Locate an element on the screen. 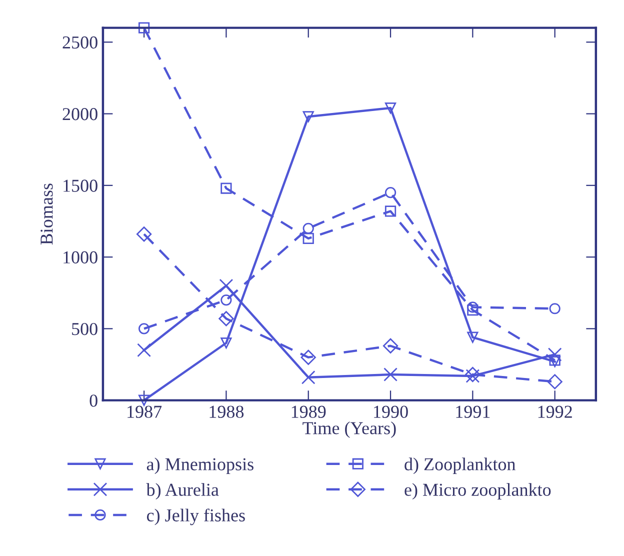  x-tick-label: 1988 is located at coordinates (227, 412).